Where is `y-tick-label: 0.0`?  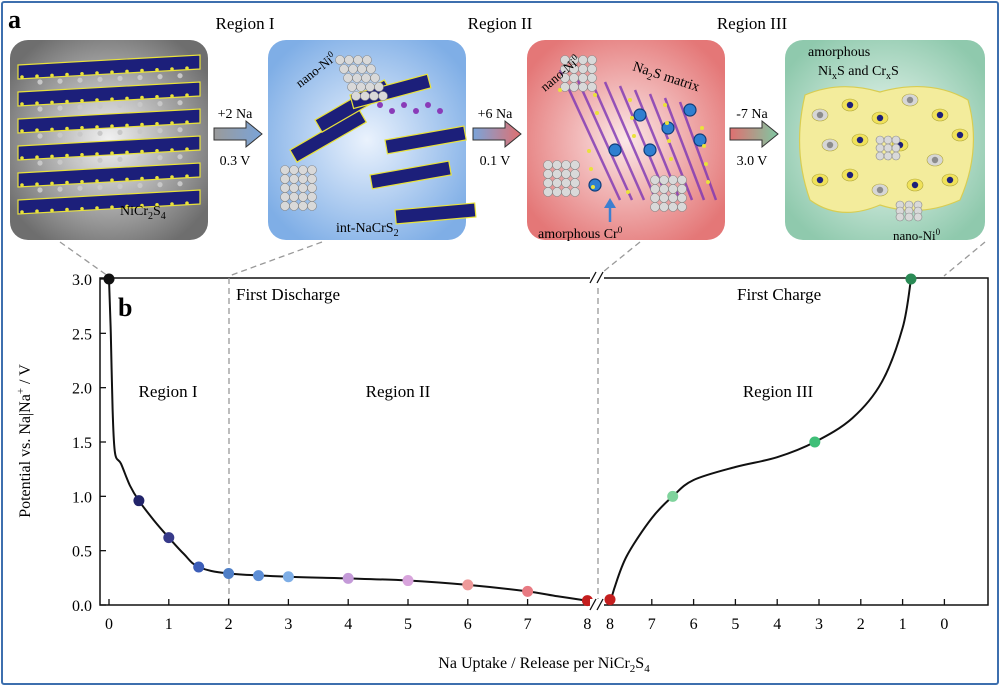
y-tick-label: 0.0 is located at coordinates (82, 606).